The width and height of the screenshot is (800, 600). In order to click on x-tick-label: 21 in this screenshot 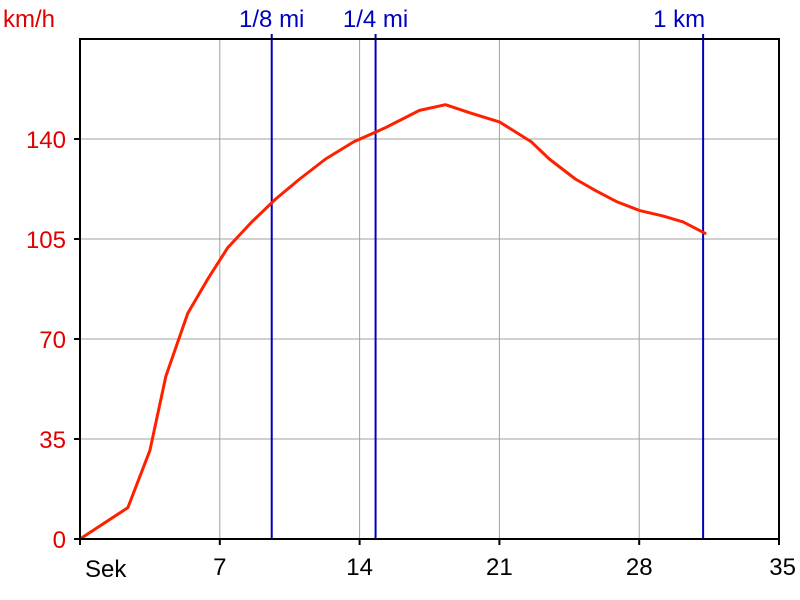, I will do `click(499, 567)`.